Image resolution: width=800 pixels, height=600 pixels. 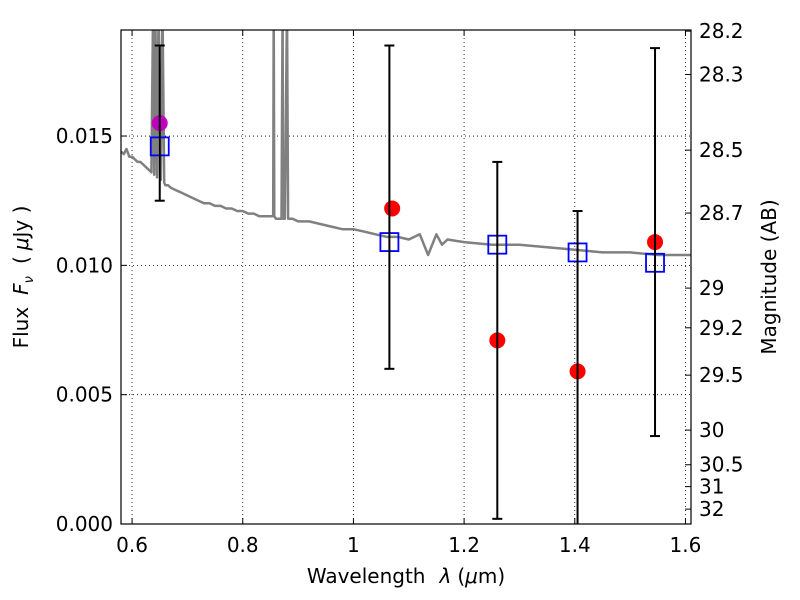 I want to click on x-tick-label: 1.2, so click(x=464, y=545).